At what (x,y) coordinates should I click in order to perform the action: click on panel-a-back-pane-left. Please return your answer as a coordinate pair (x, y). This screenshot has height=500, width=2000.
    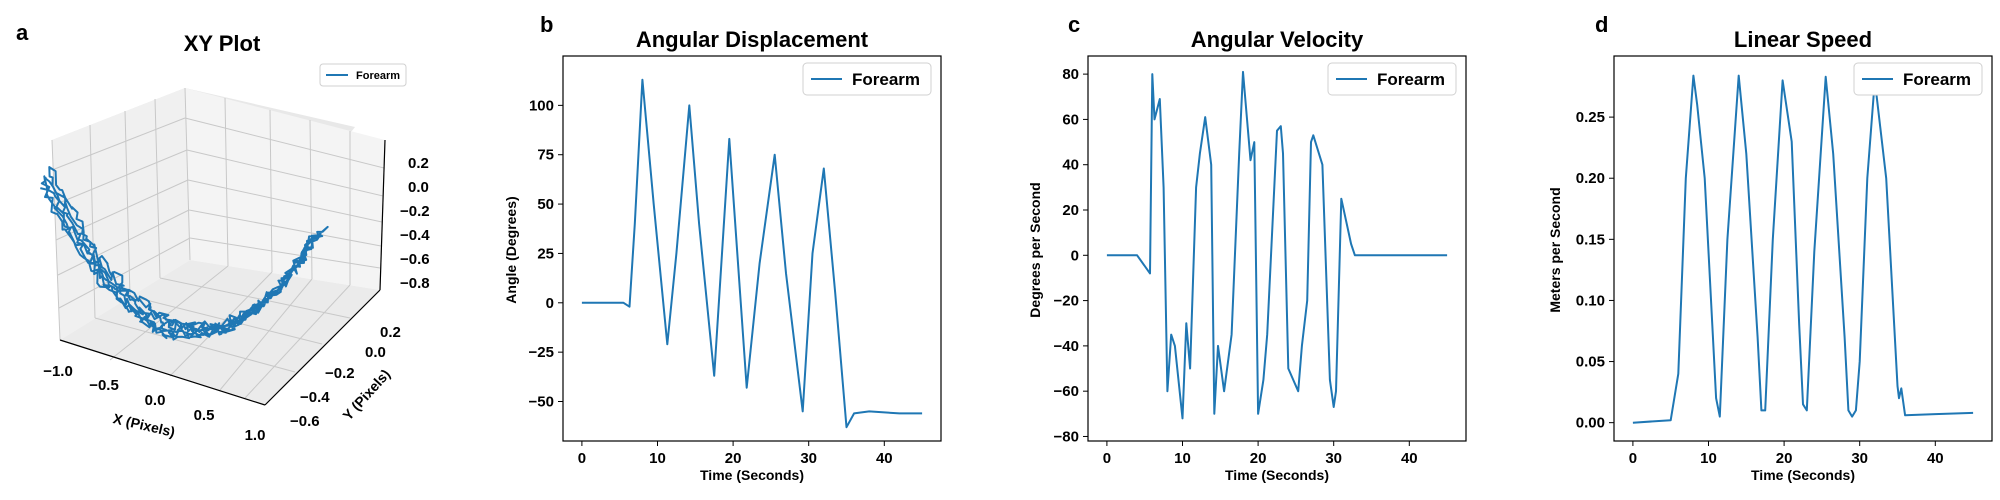
    Looking at the image, I should click on (121, 214).